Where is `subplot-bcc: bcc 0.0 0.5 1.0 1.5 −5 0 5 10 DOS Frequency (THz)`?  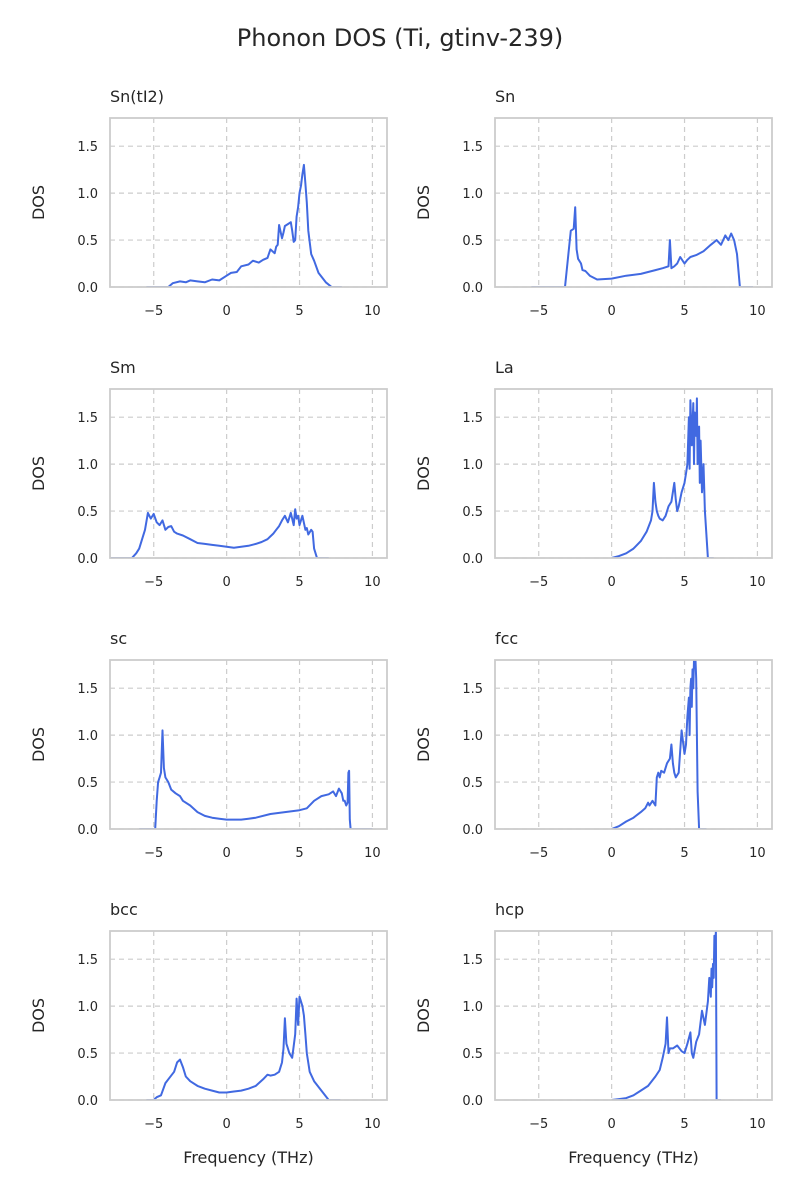
subplot-bcc: bcc 0.0 0.5 1.0 1.5 −5 0 5 10 DOS Frequency (THz) is located at coordinates (208, 1033).